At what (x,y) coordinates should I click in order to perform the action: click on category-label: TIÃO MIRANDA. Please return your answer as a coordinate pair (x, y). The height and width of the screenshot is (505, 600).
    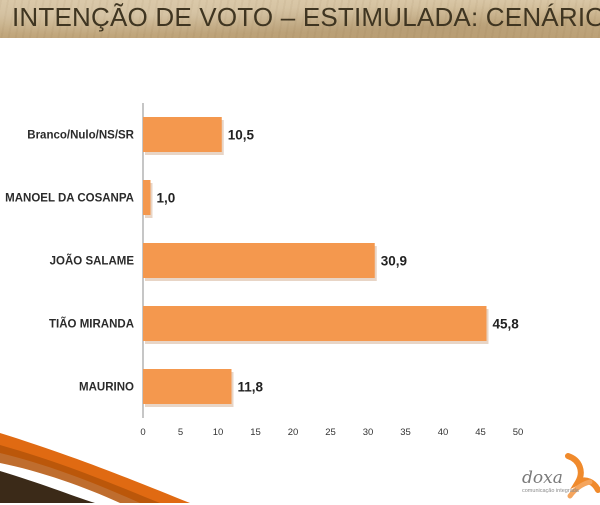
    Looking at the image, I should click on (91, 324).